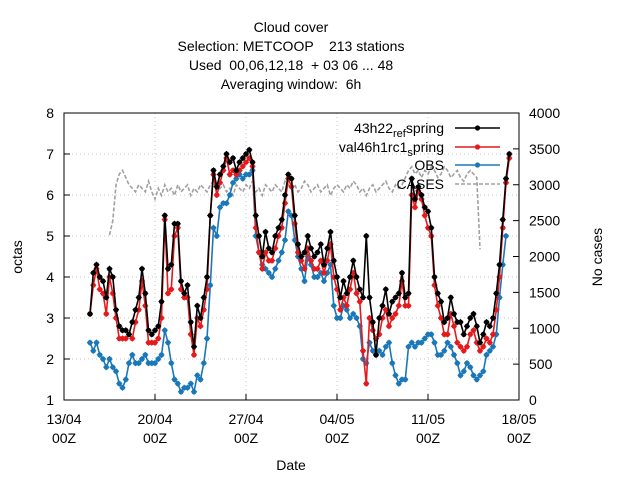 The width and height of the screenshot is (640, 480). I want to click on y-tick-label: 7, so click(50, 154).